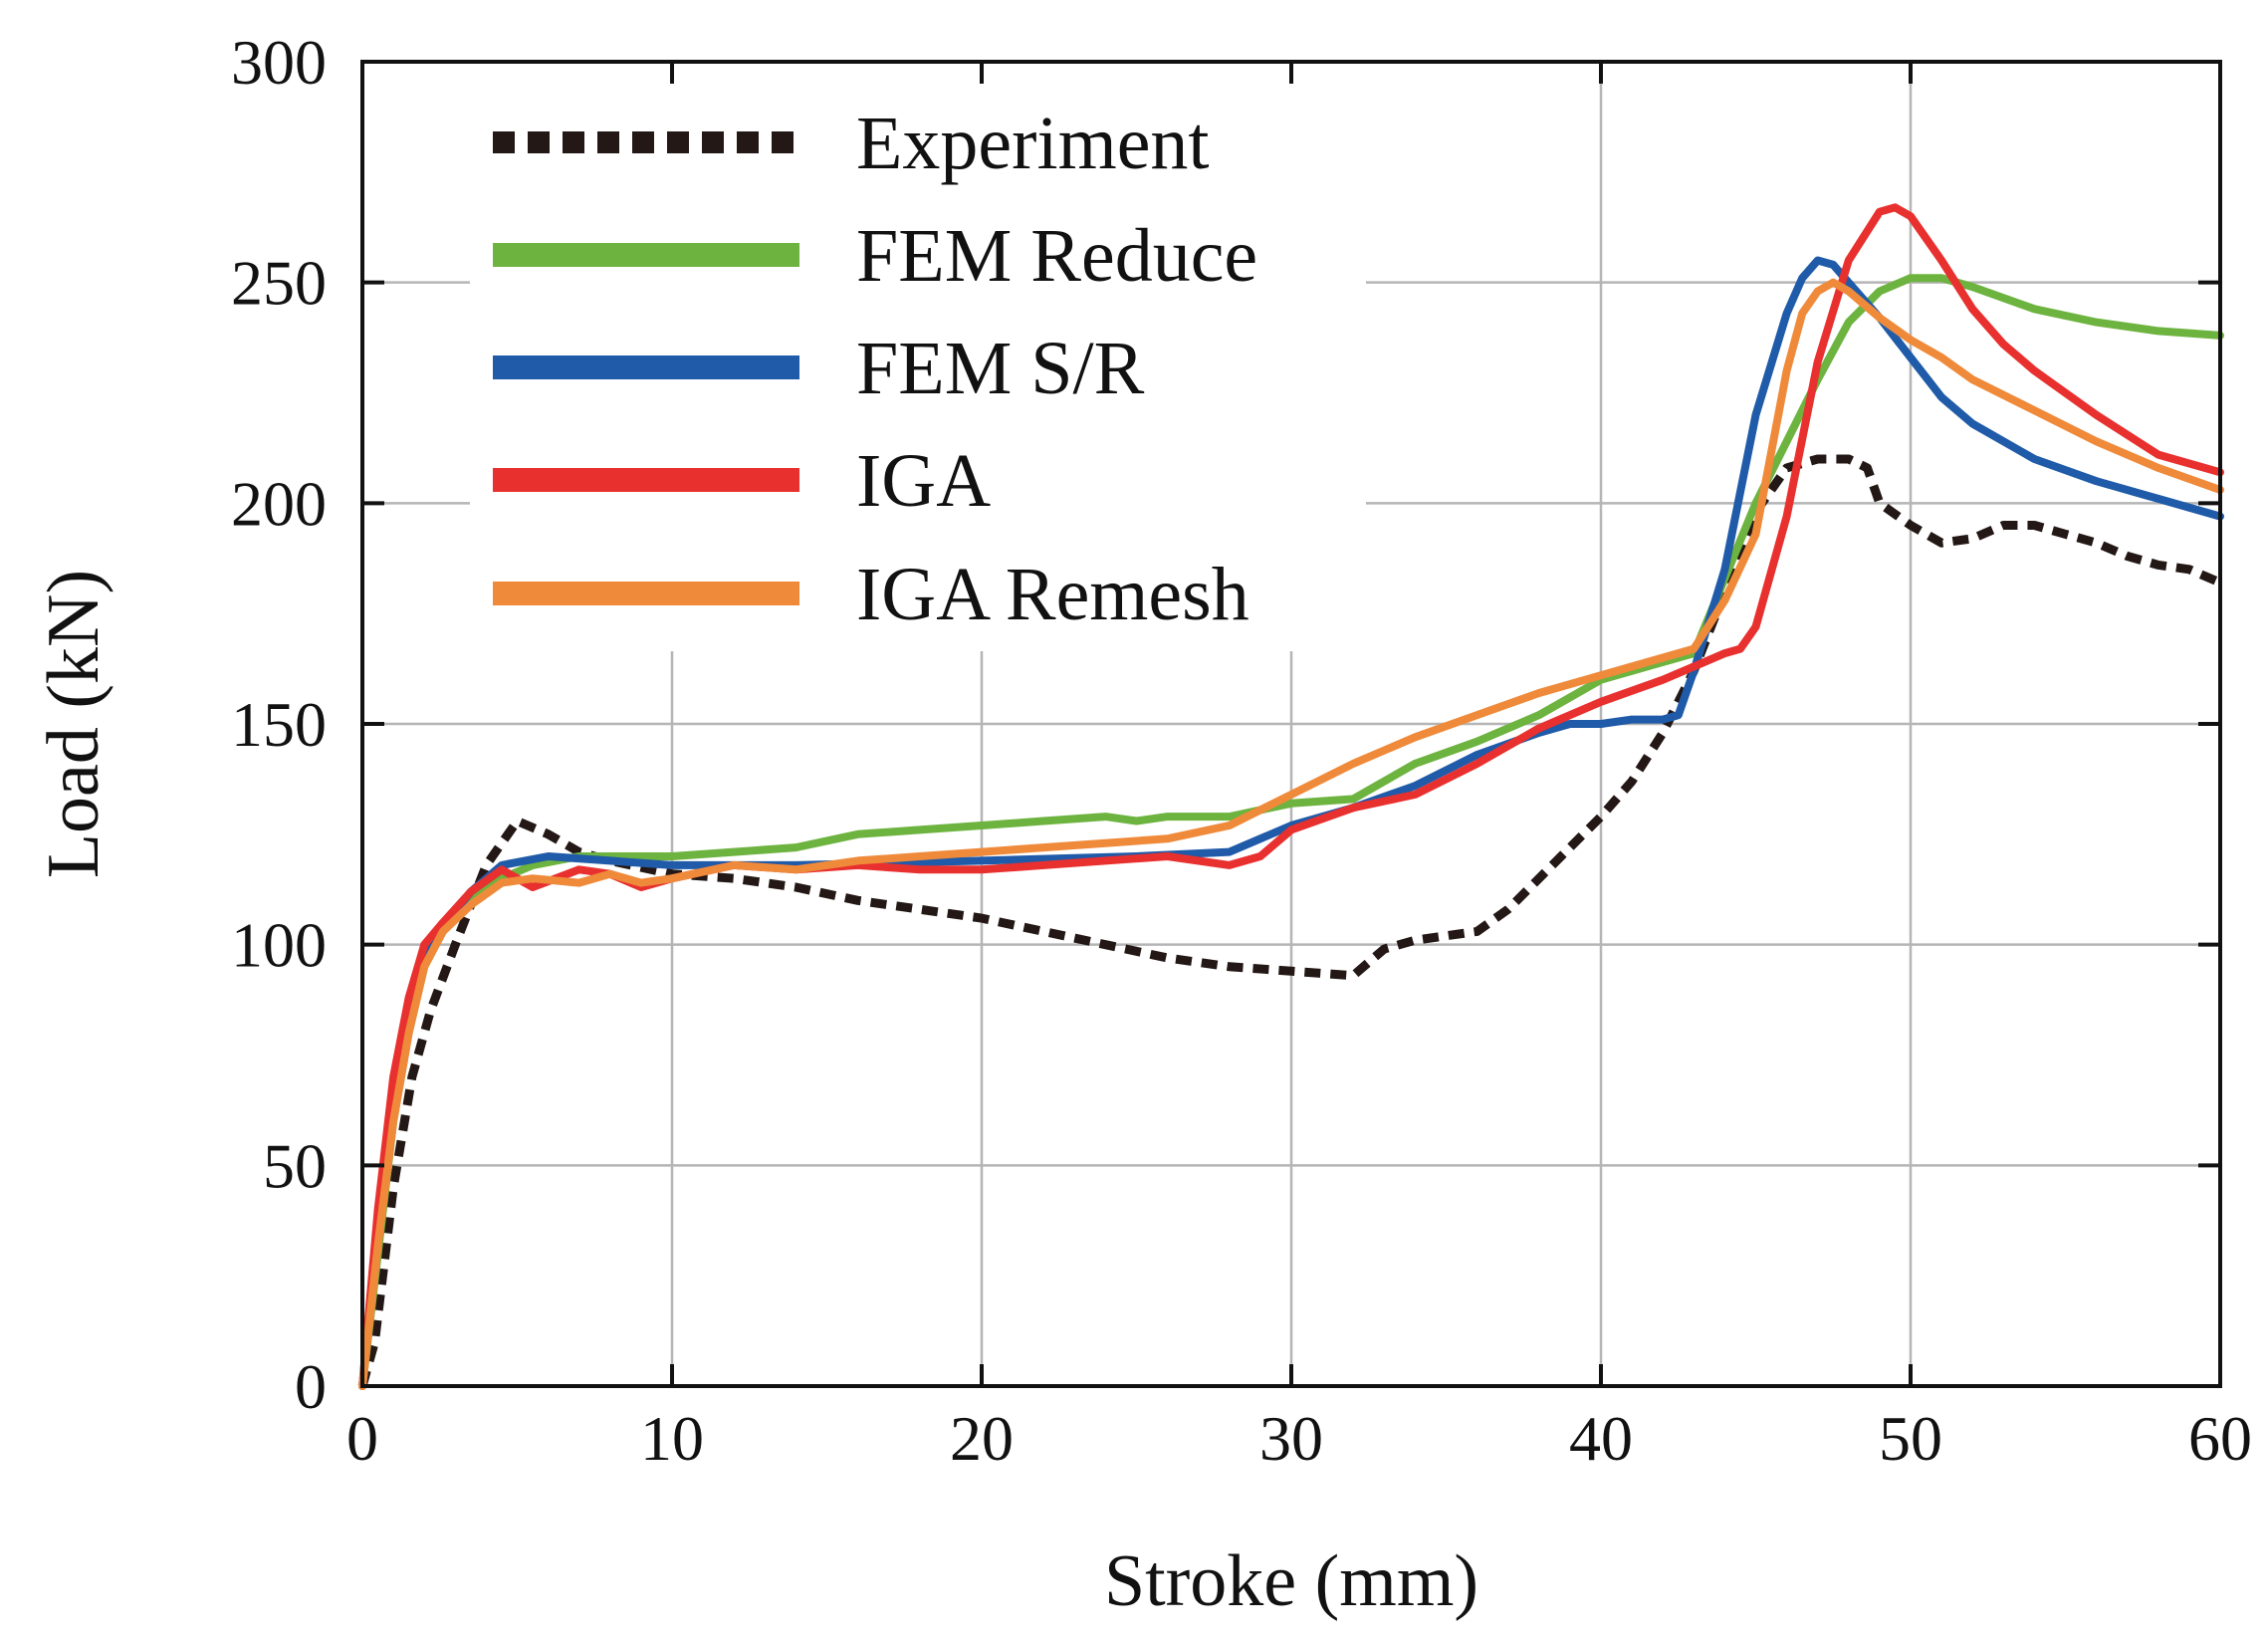 The width and height of the screenshot is (2268, 1643). Describe the element at coordinates (311, 1386) in the screenshot. I see `y-tick-label-0: 0` at that location.